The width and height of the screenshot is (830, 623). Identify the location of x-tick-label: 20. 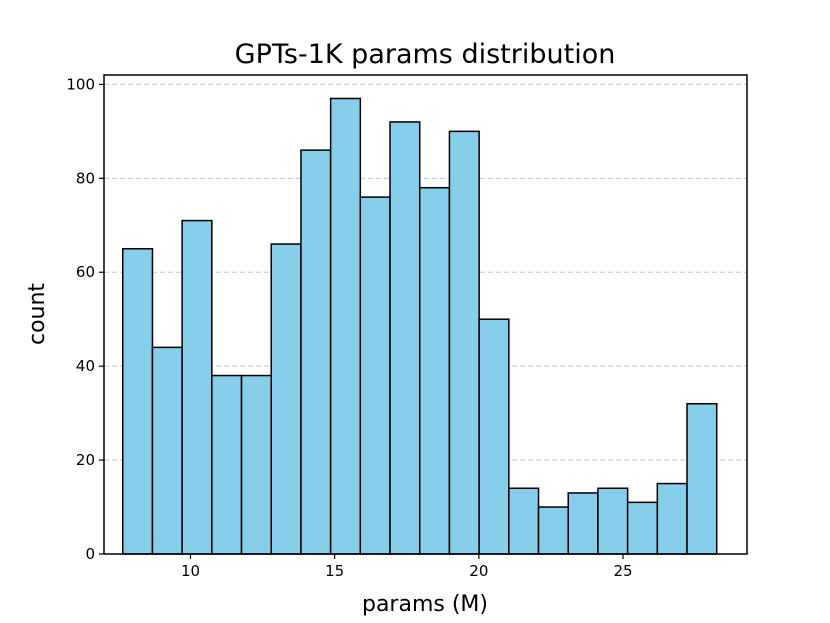
(478, 571).